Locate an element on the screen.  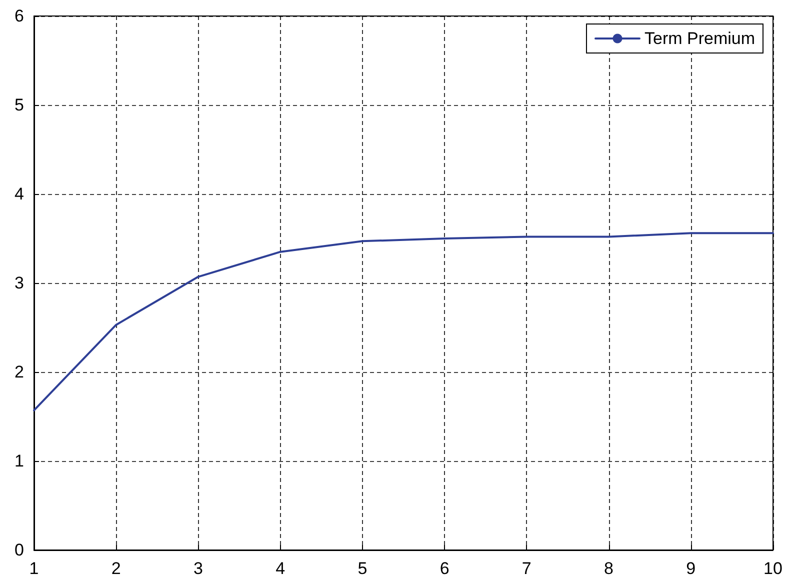
x-tick-label: 6 is located at coordinates (445, 568).